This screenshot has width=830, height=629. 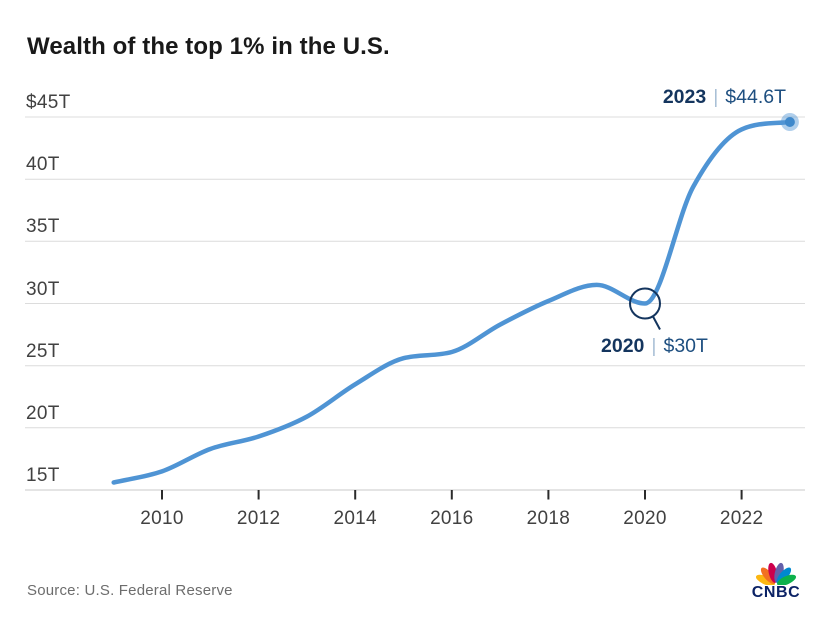 What do you see at coordinates (548, 518) in the screenshot?
I see `x-axis-tick-label: 2018` at bounding box center [548, 518].